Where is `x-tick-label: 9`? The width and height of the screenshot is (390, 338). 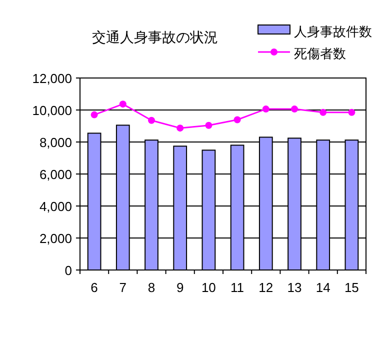 x-tick-label: 9 is located at coordinates (180, 287).